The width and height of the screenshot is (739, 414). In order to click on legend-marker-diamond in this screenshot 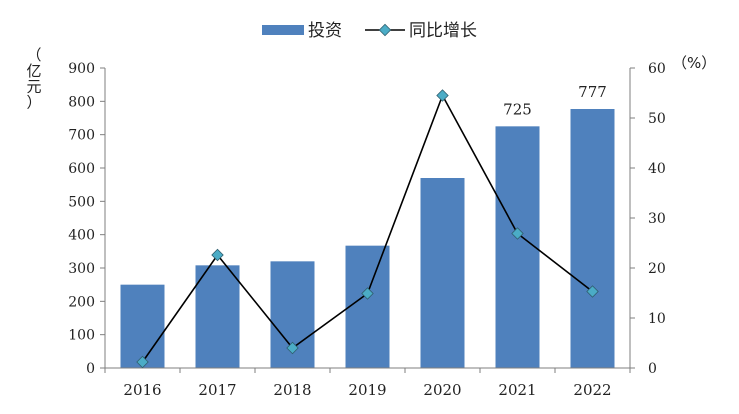, I will do `click(385, 30)`.